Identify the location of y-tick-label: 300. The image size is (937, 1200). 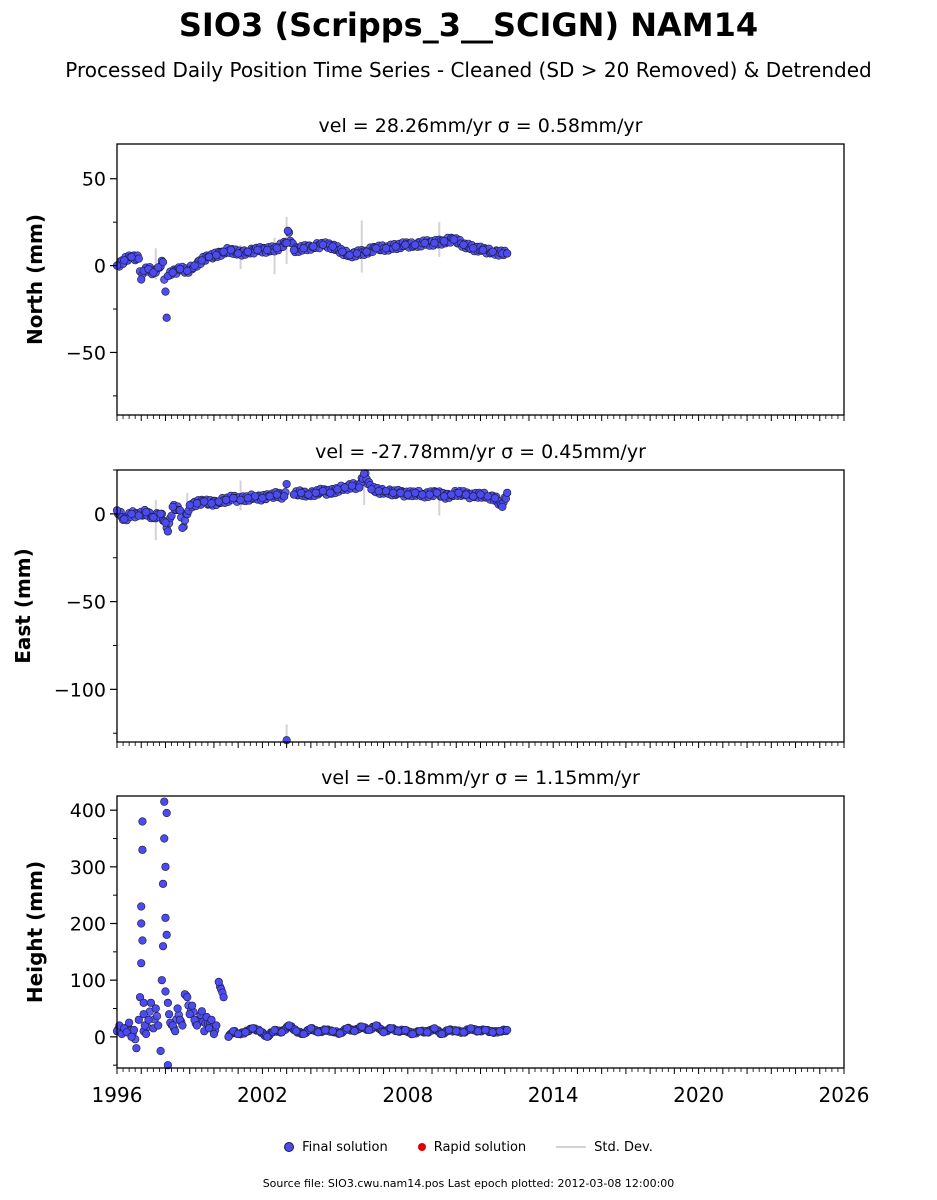
(88, 868).